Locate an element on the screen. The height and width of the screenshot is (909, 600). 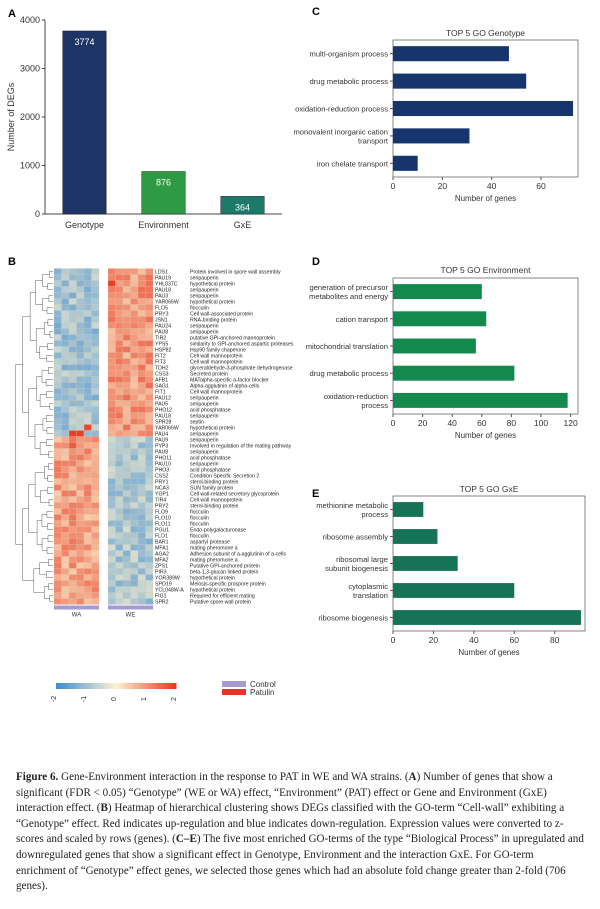
gene-name: PAU3 is located at coordinates (161, 296).